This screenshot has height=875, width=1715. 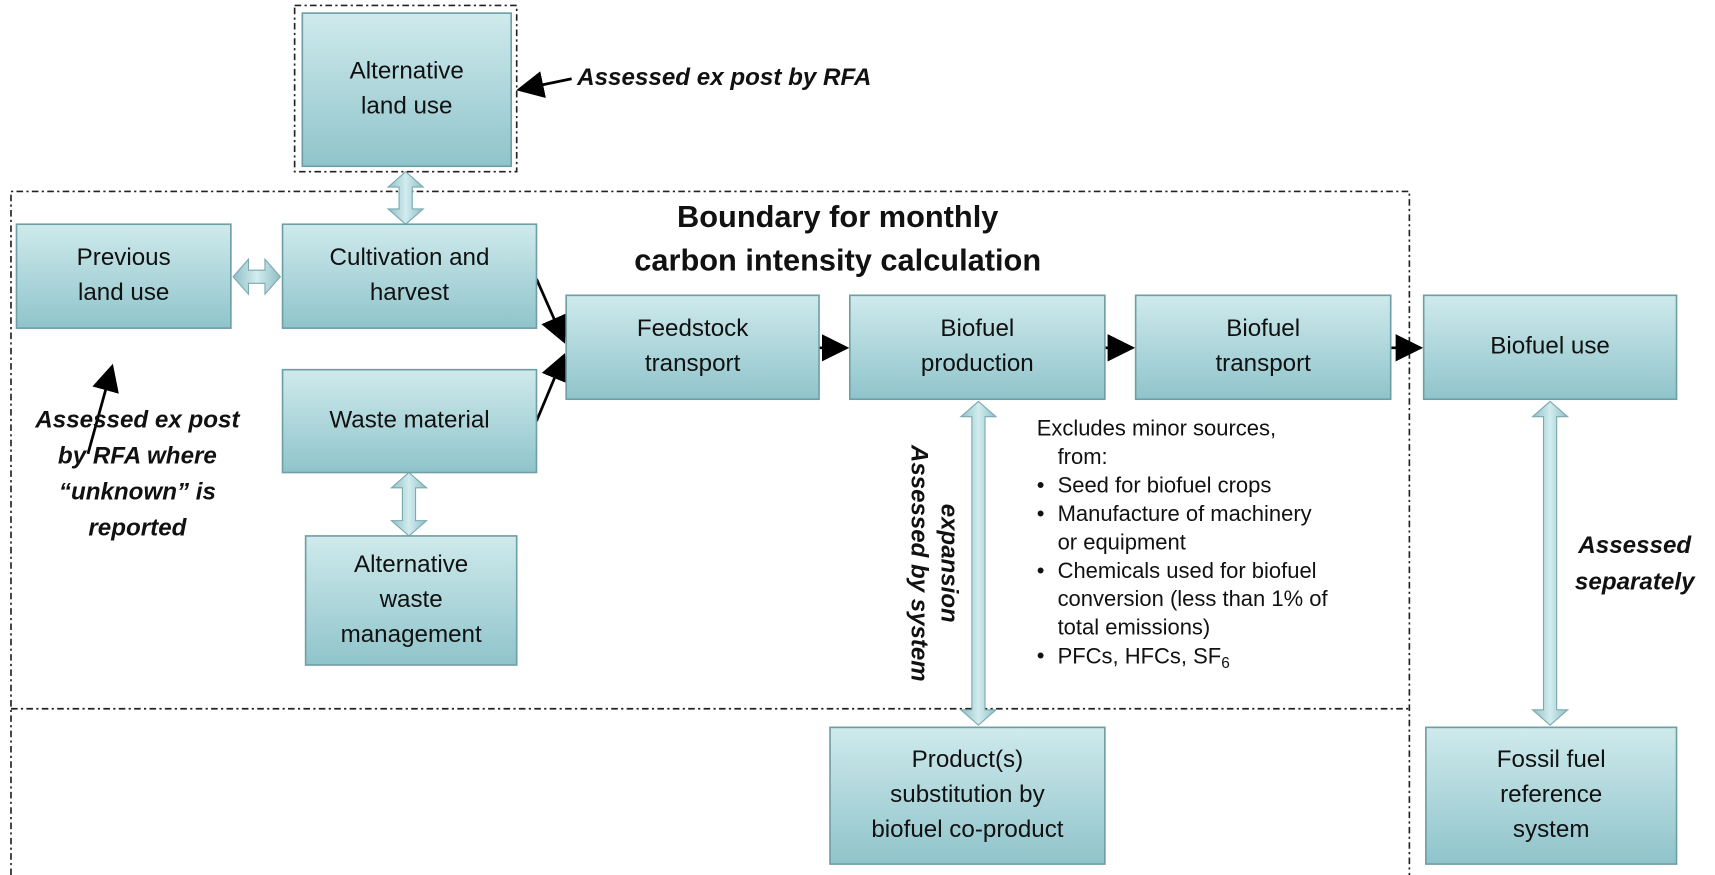 I want to click on bullet-text: or equipment, so click(x=1122, y=541).